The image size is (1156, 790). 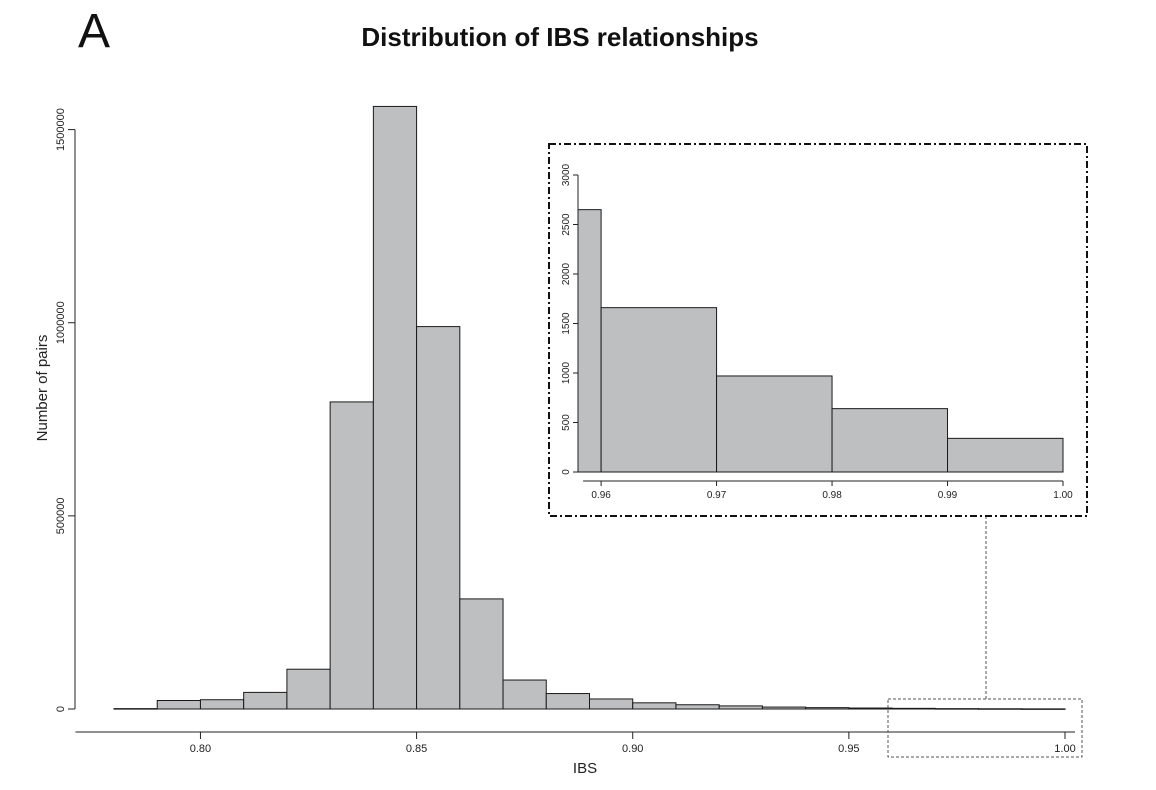 What do you see at coordinates (601, 495) in the screenshot?
I see `inset-x-tick-label: 0.96` at bounding box center [601, 495].